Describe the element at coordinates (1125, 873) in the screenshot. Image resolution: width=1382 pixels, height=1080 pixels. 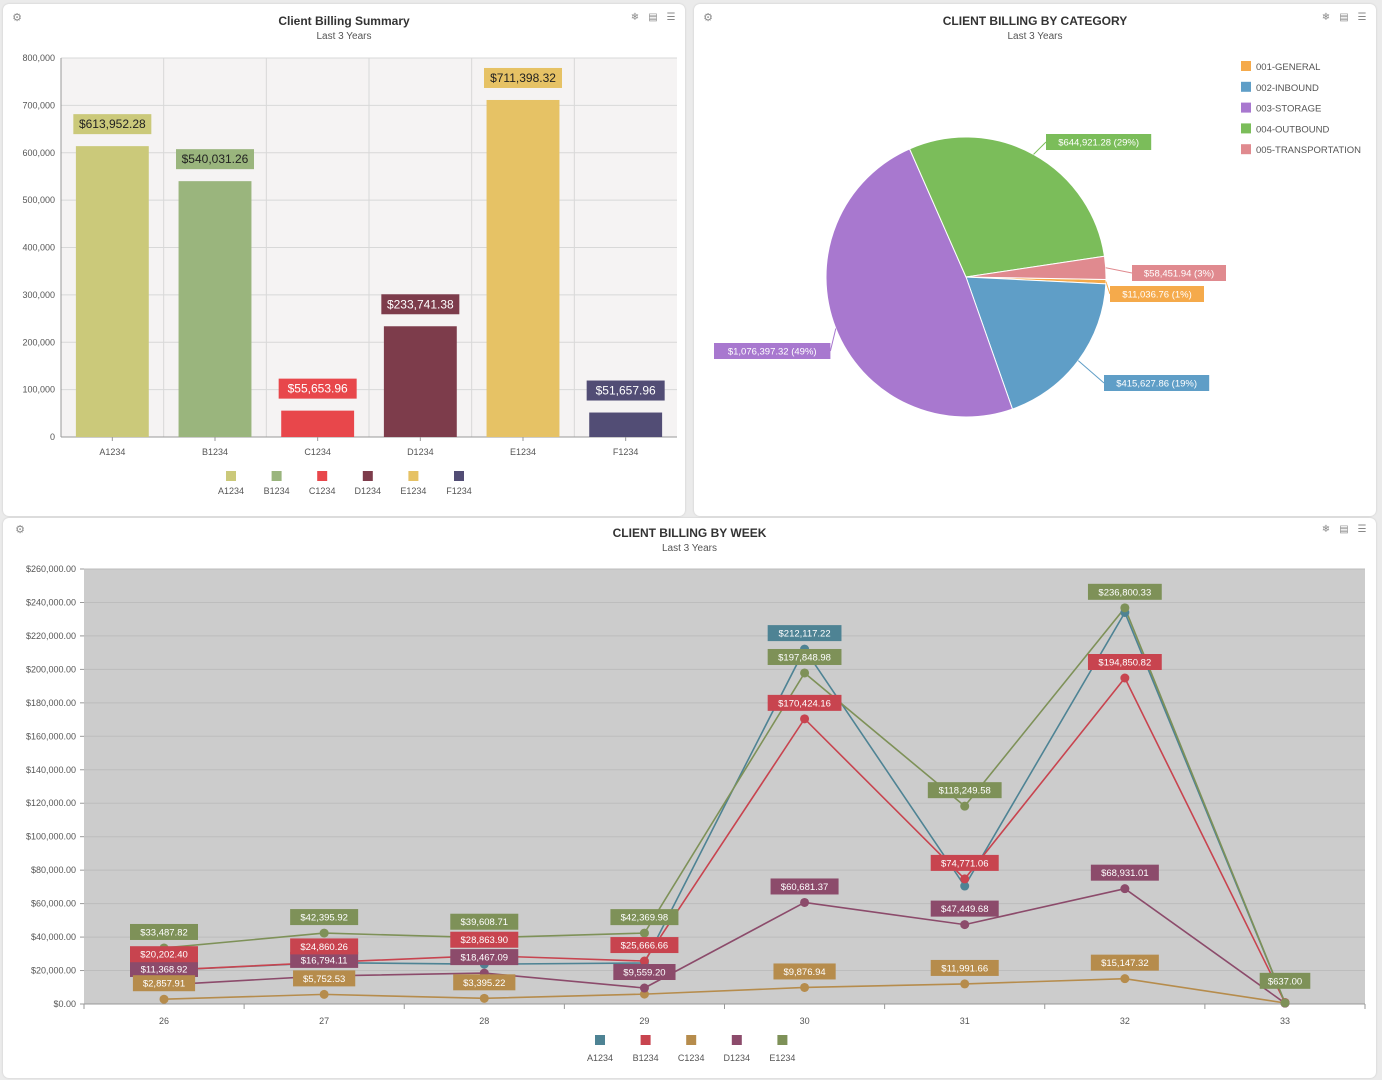
I see `line-data-label: $68,931.01` at that location.